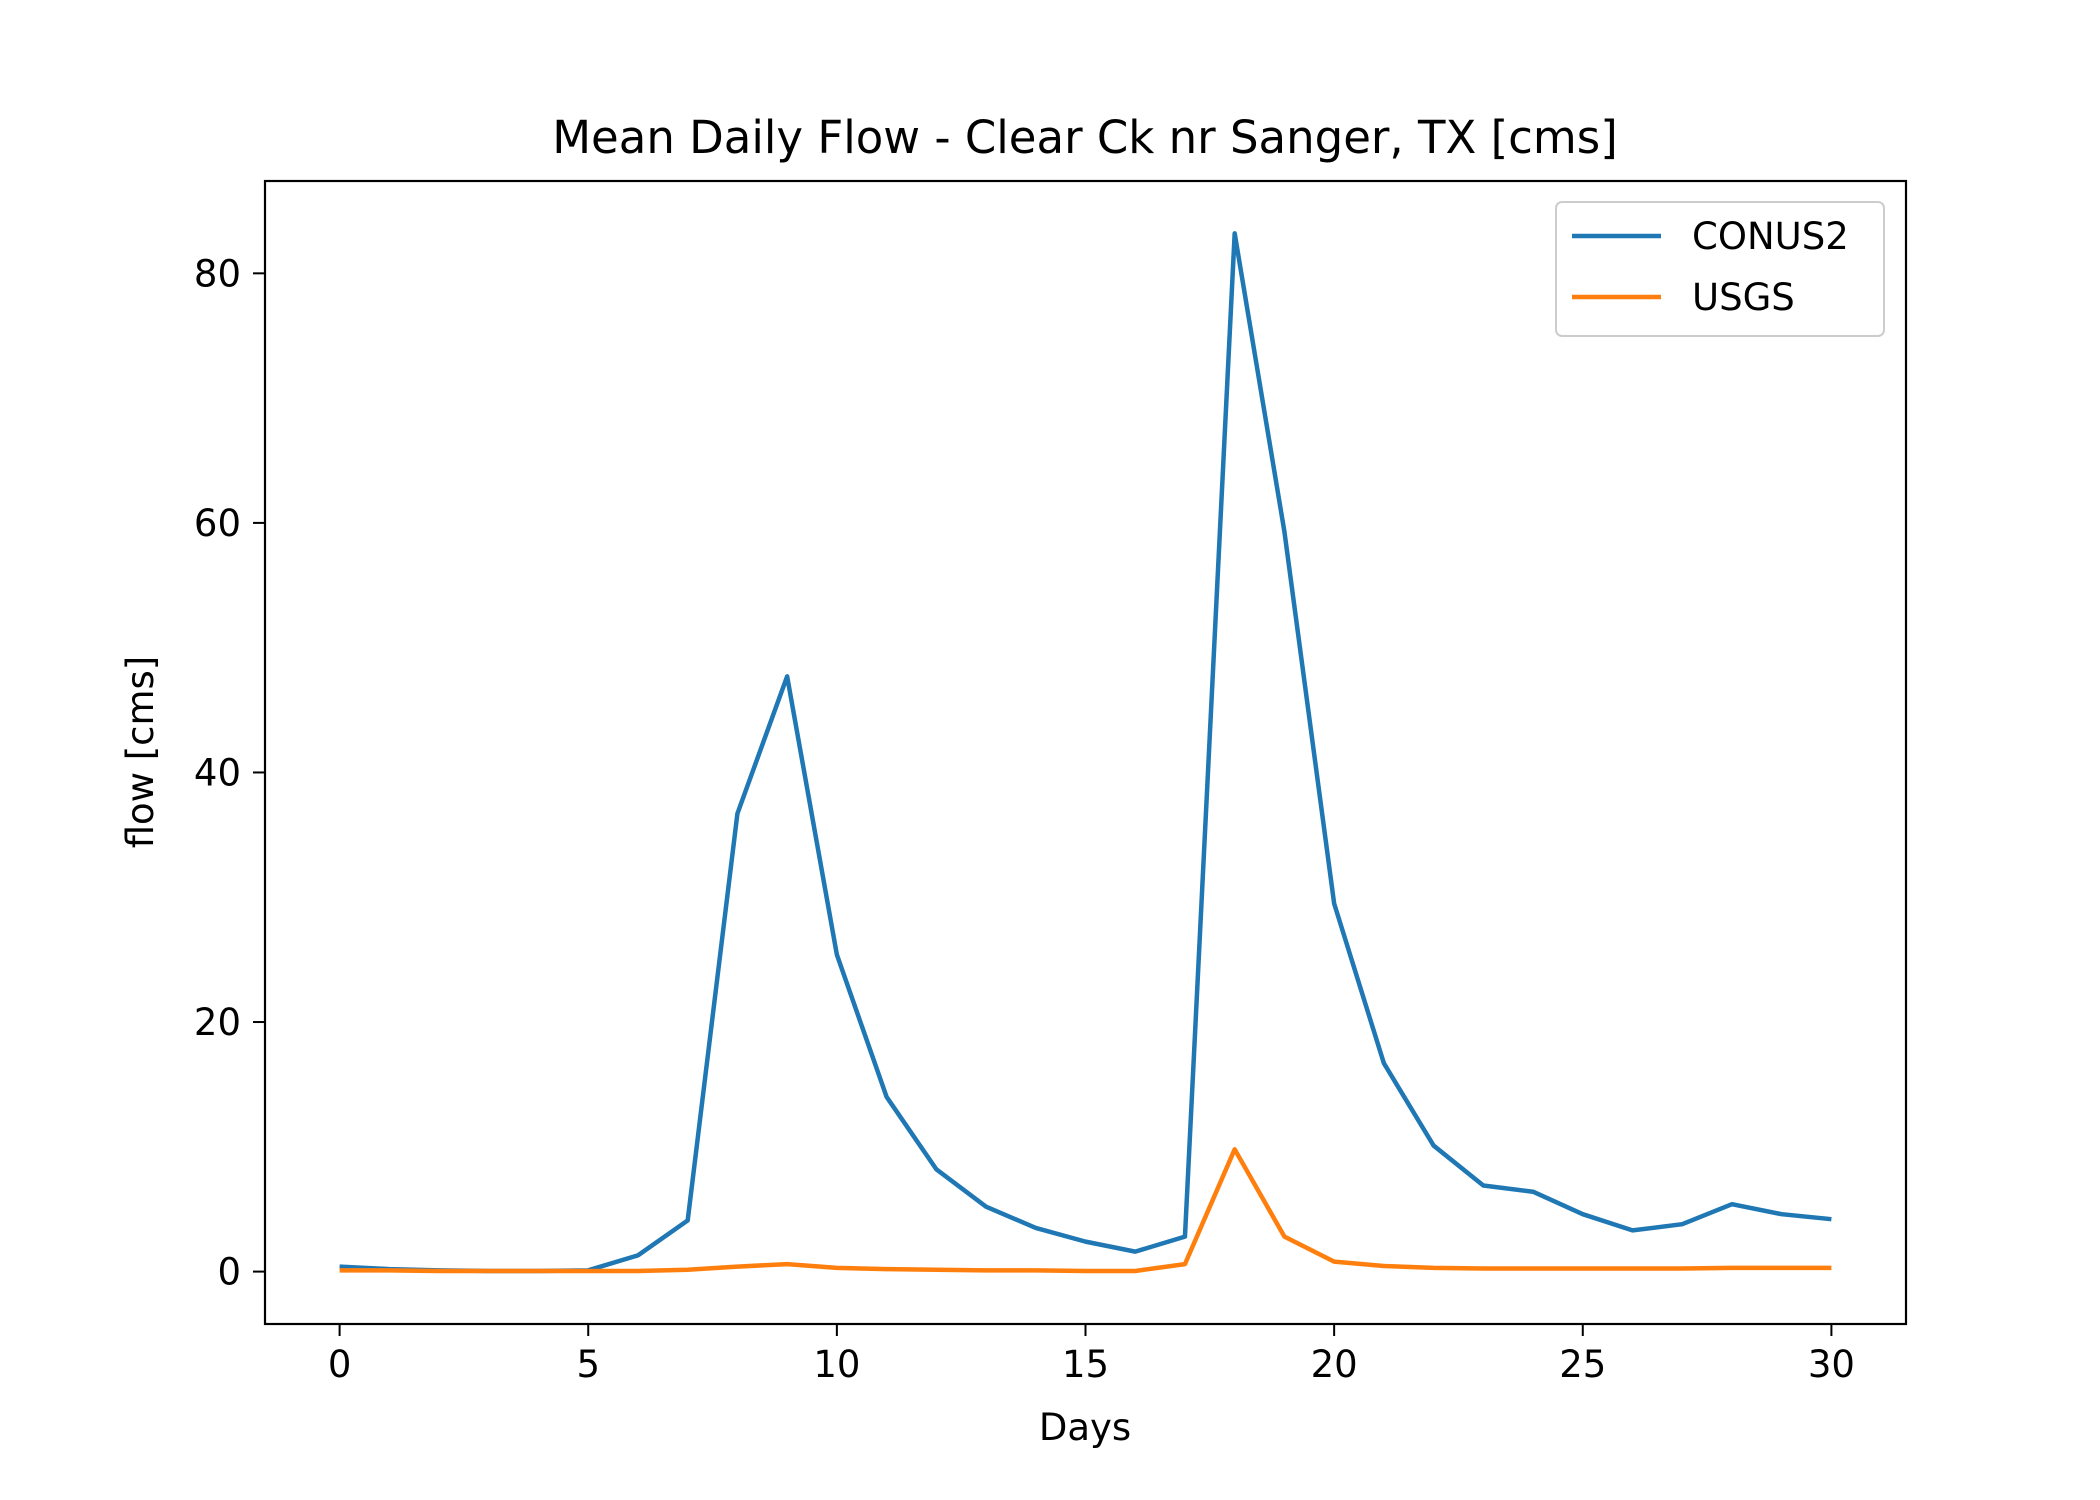 The width and height of the screenshot is (2100, 1500). I want to click on x-tick-label: 20, so click(1334, 1364).